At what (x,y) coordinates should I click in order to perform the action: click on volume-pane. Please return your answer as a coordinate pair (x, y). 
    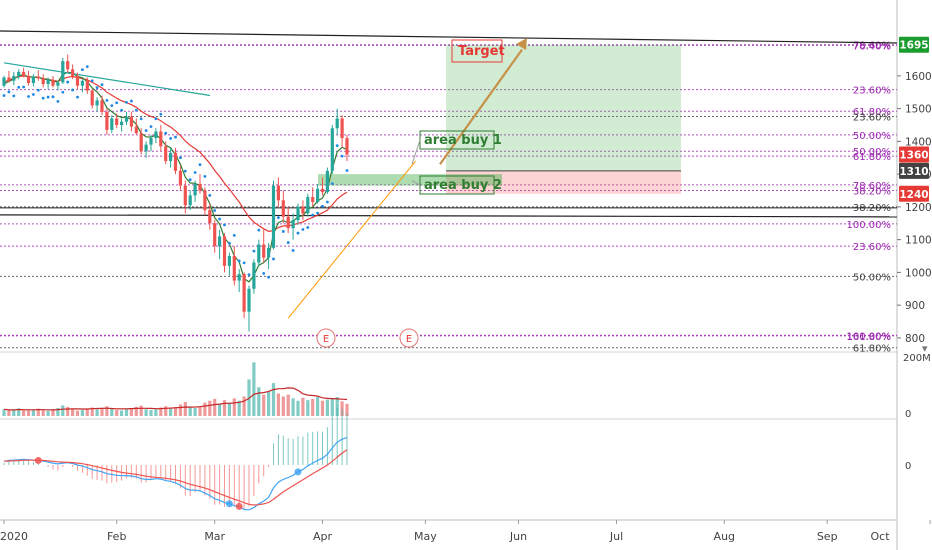
    Looking at the image, I should click on (175, 389).